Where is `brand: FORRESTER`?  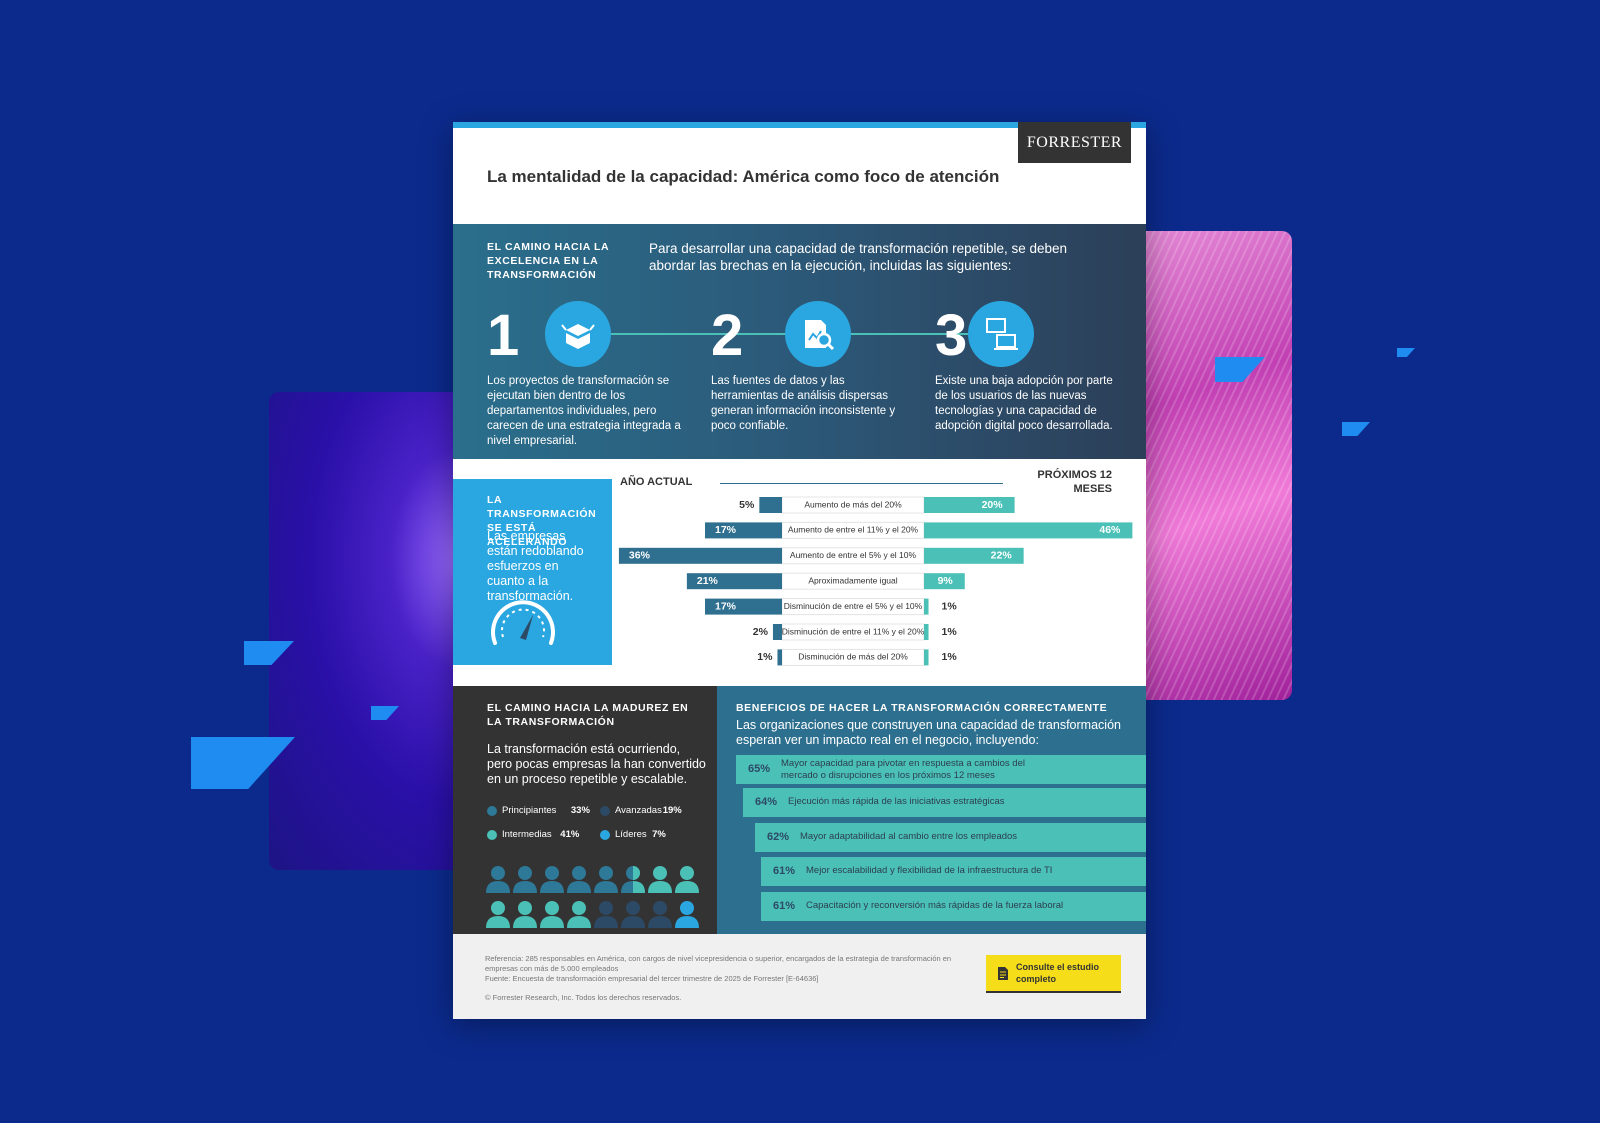 brand: FORRESTER is located at coordinates (1074, 142).